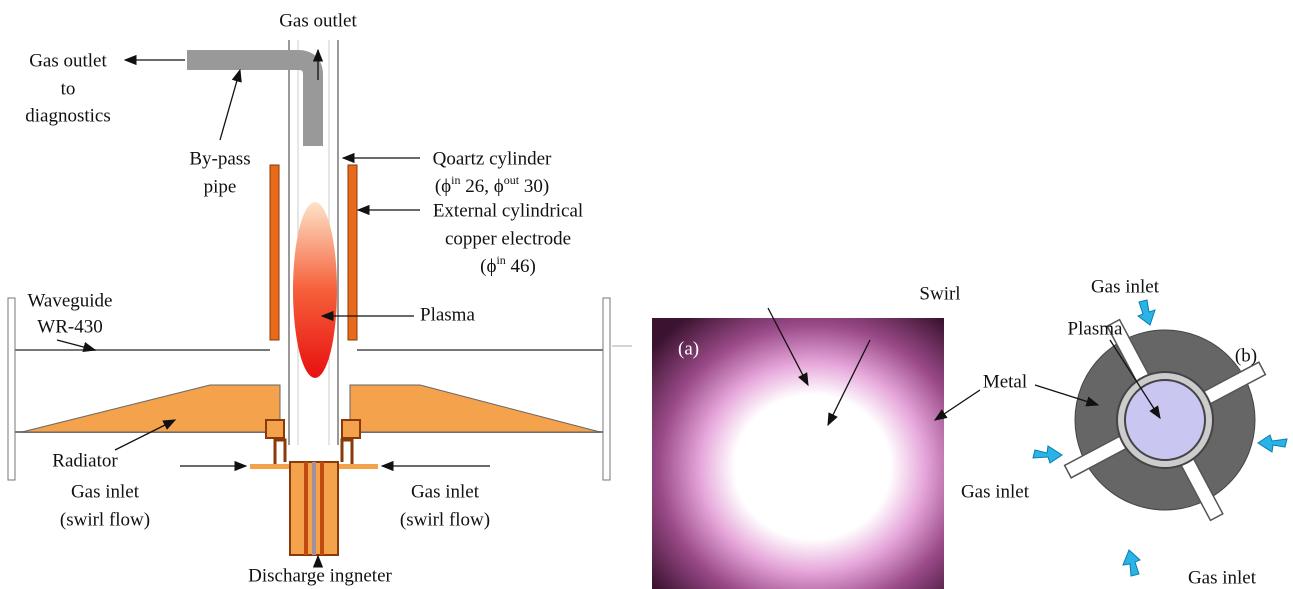 The image size is (1293, 589). Describe the element at coordinates (492, 158) in the screenshot. I see `label: Qoartz cylinder` at that location.